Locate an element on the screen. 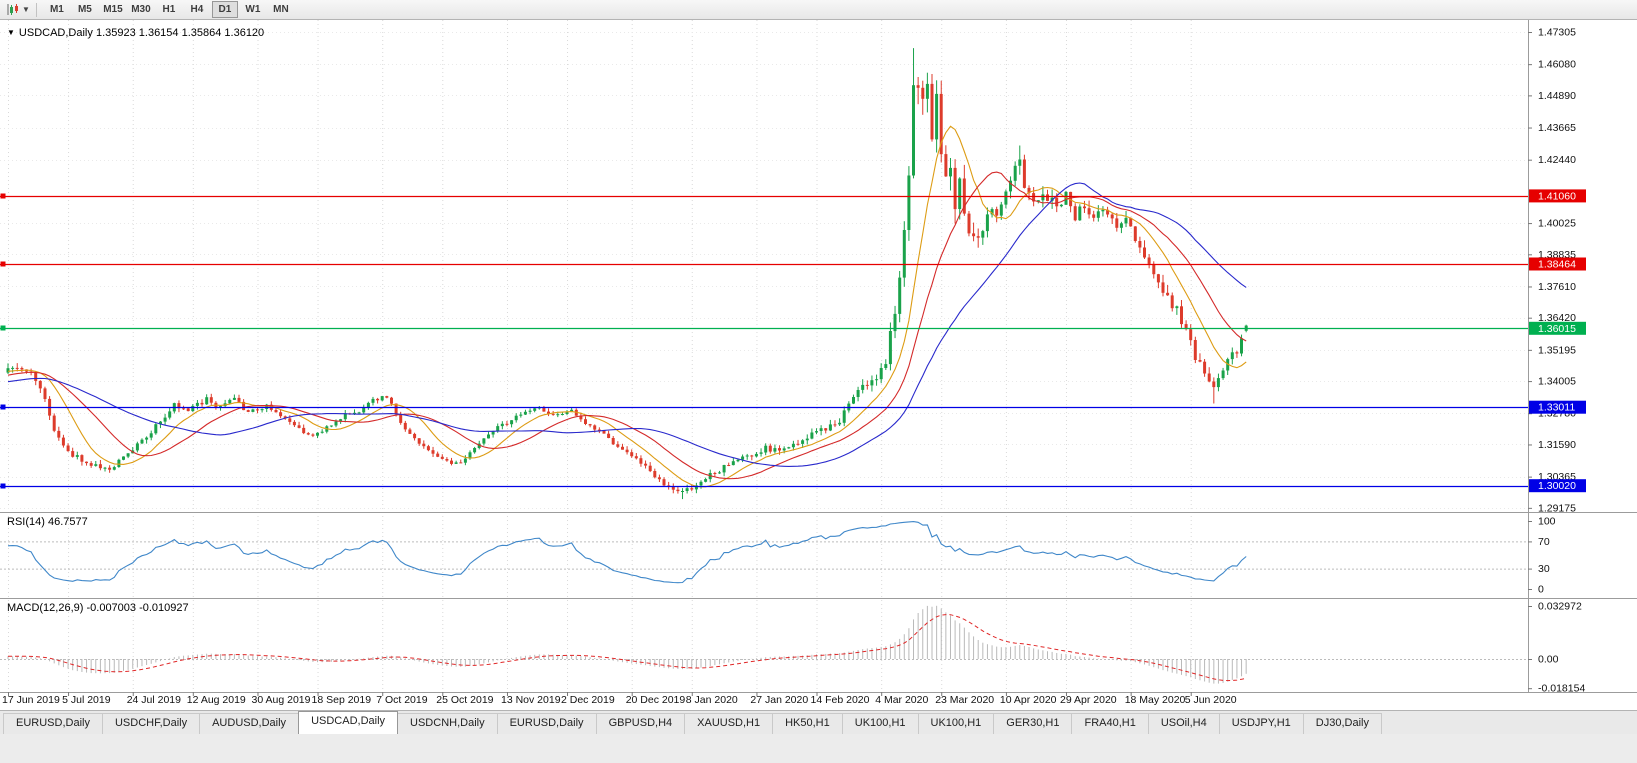  svg-text: 1.38835 is located at coordinates (1557, 255).